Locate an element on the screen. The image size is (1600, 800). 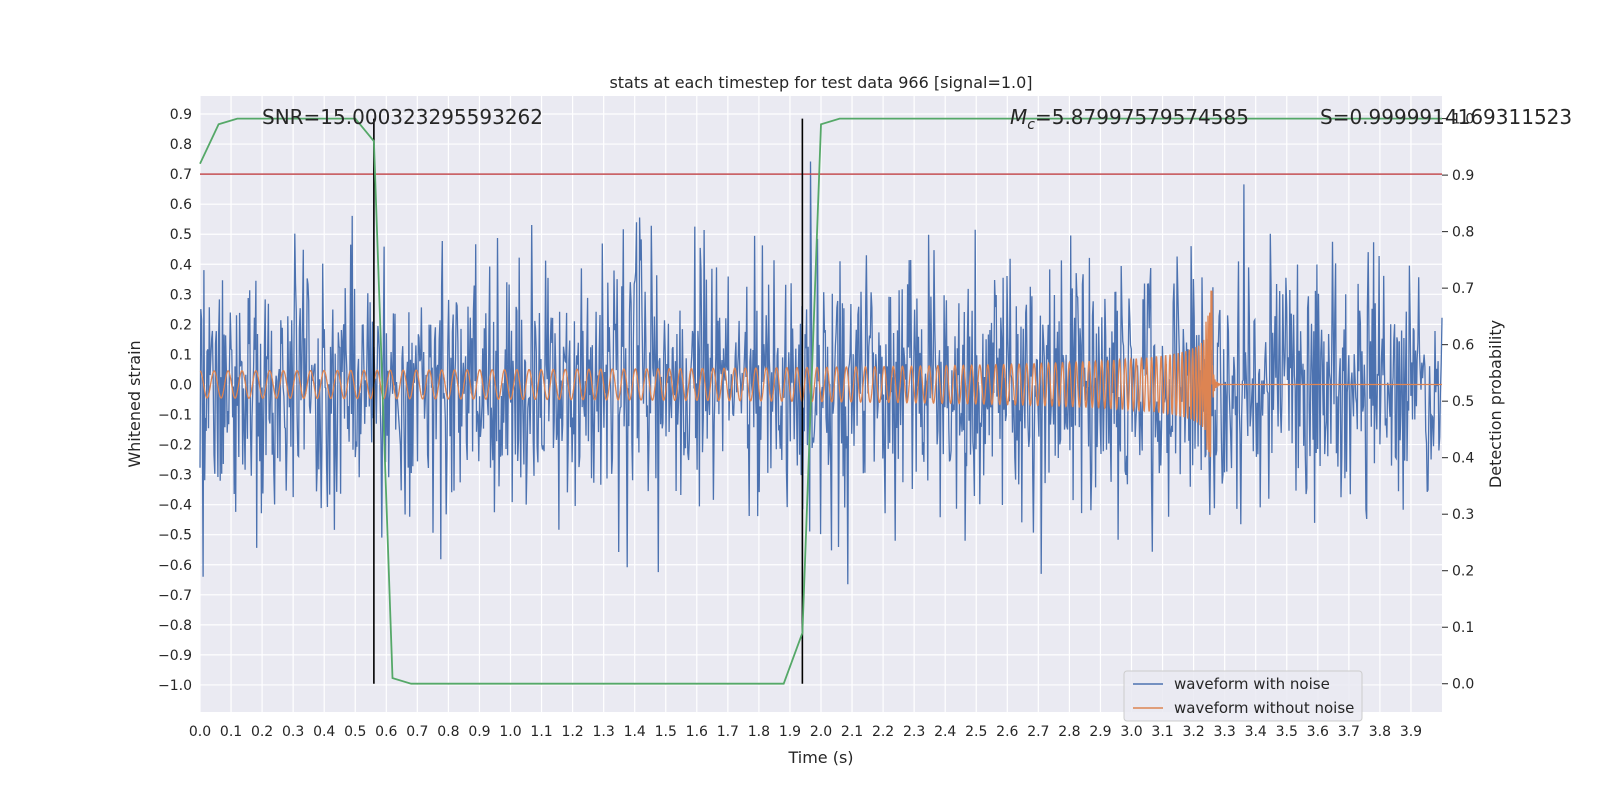
x-tick-label: 3.8 is located at coordinates (1380, 732).